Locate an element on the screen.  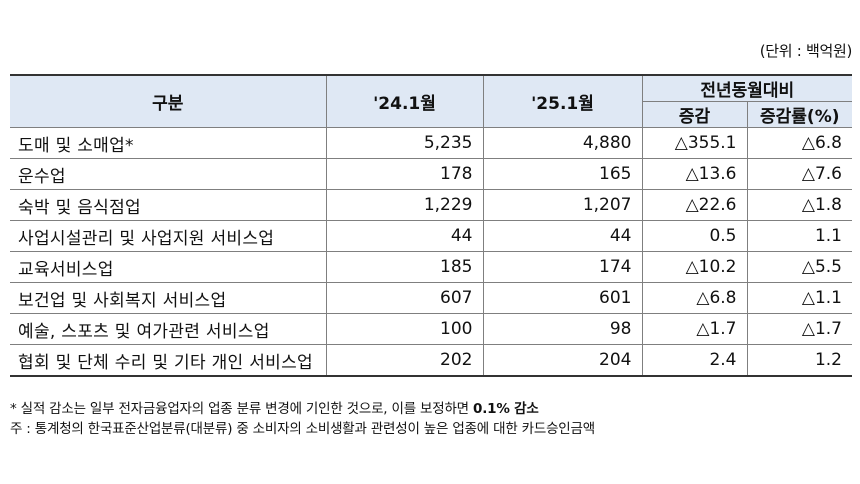
row-rate: △6.8 is located at coordinates (799, 143).